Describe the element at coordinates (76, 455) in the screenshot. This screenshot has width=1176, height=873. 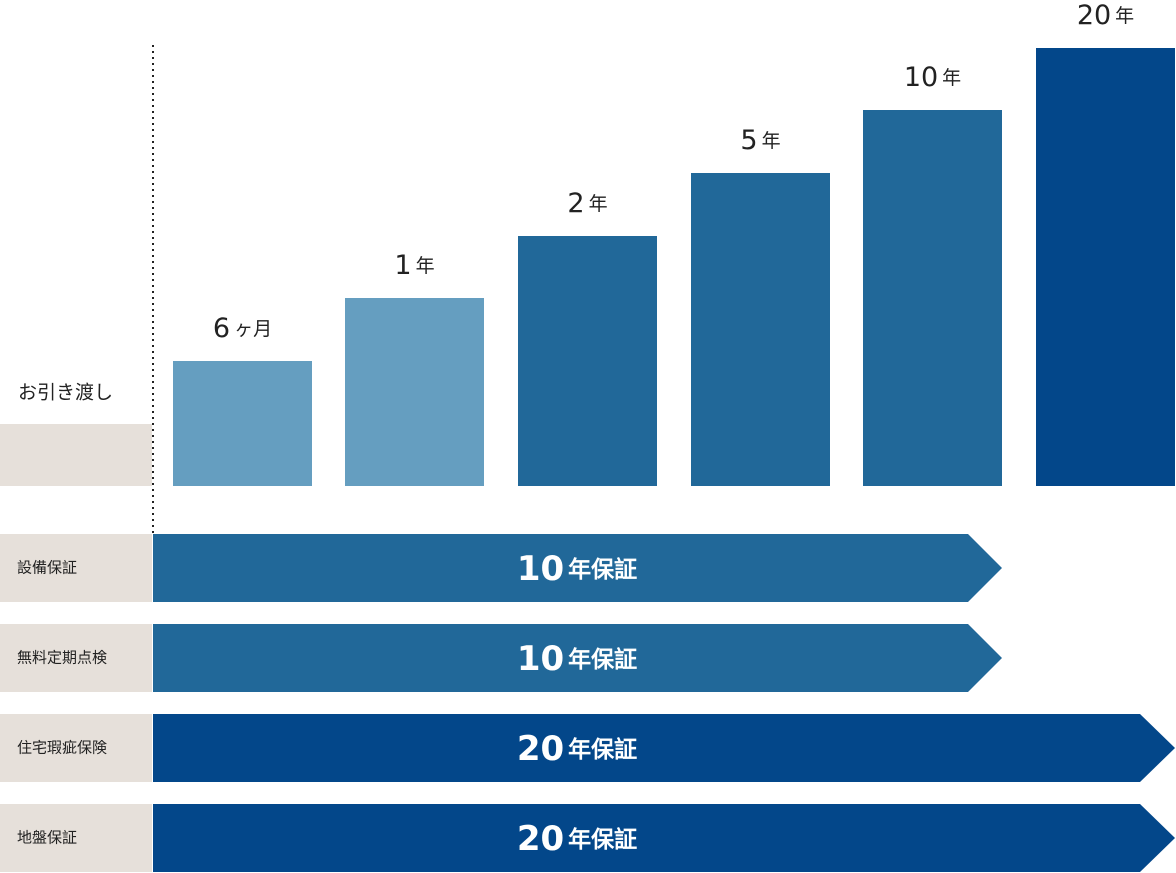
I see `handover-block` at that location.